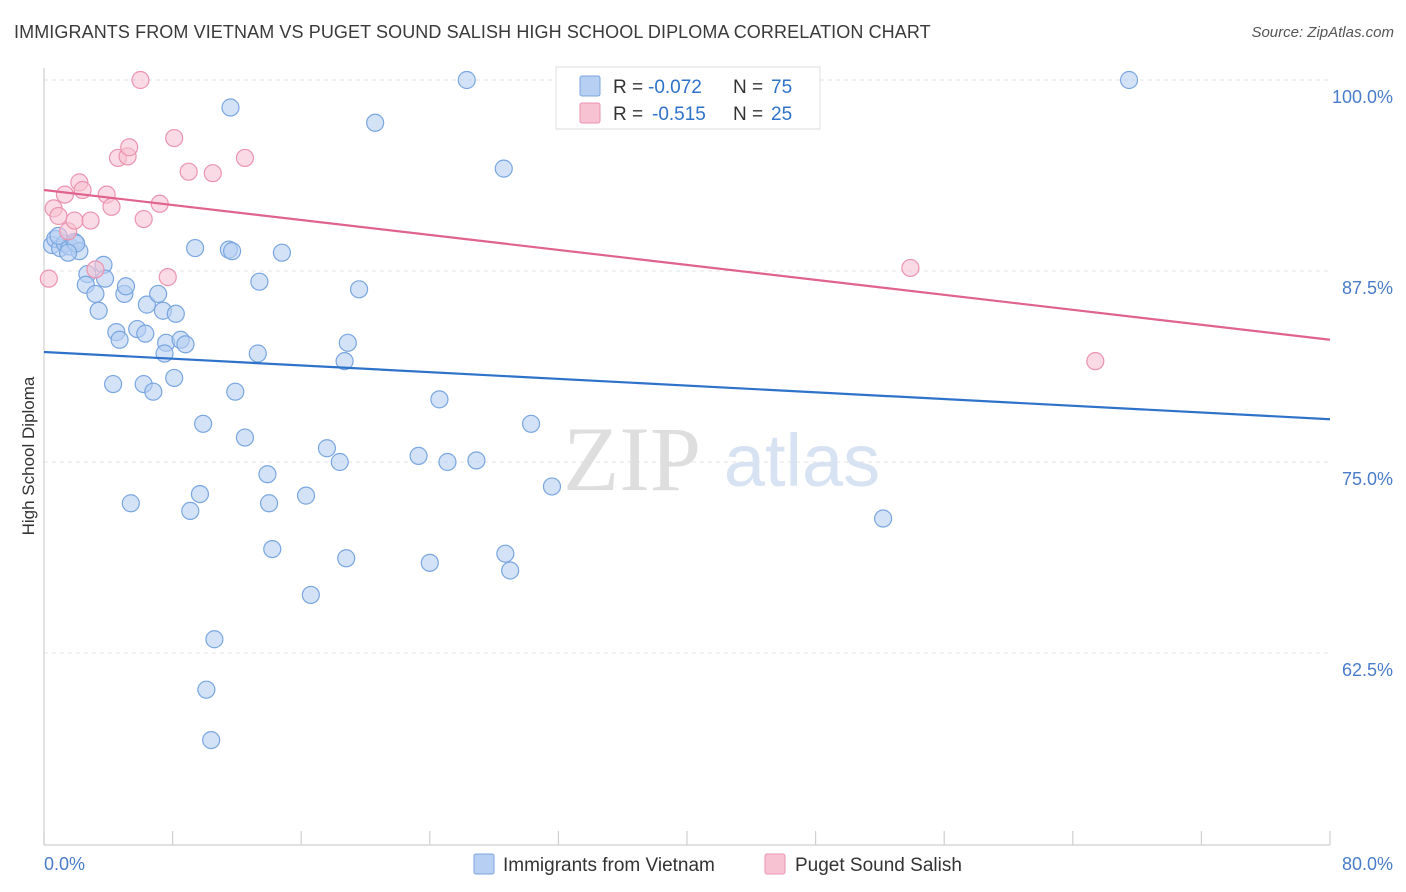 The image size is (1406, 892). Describe the element at coordinates (775, 864) in the screenshot. I see `legend-swatch-salish` at that location.